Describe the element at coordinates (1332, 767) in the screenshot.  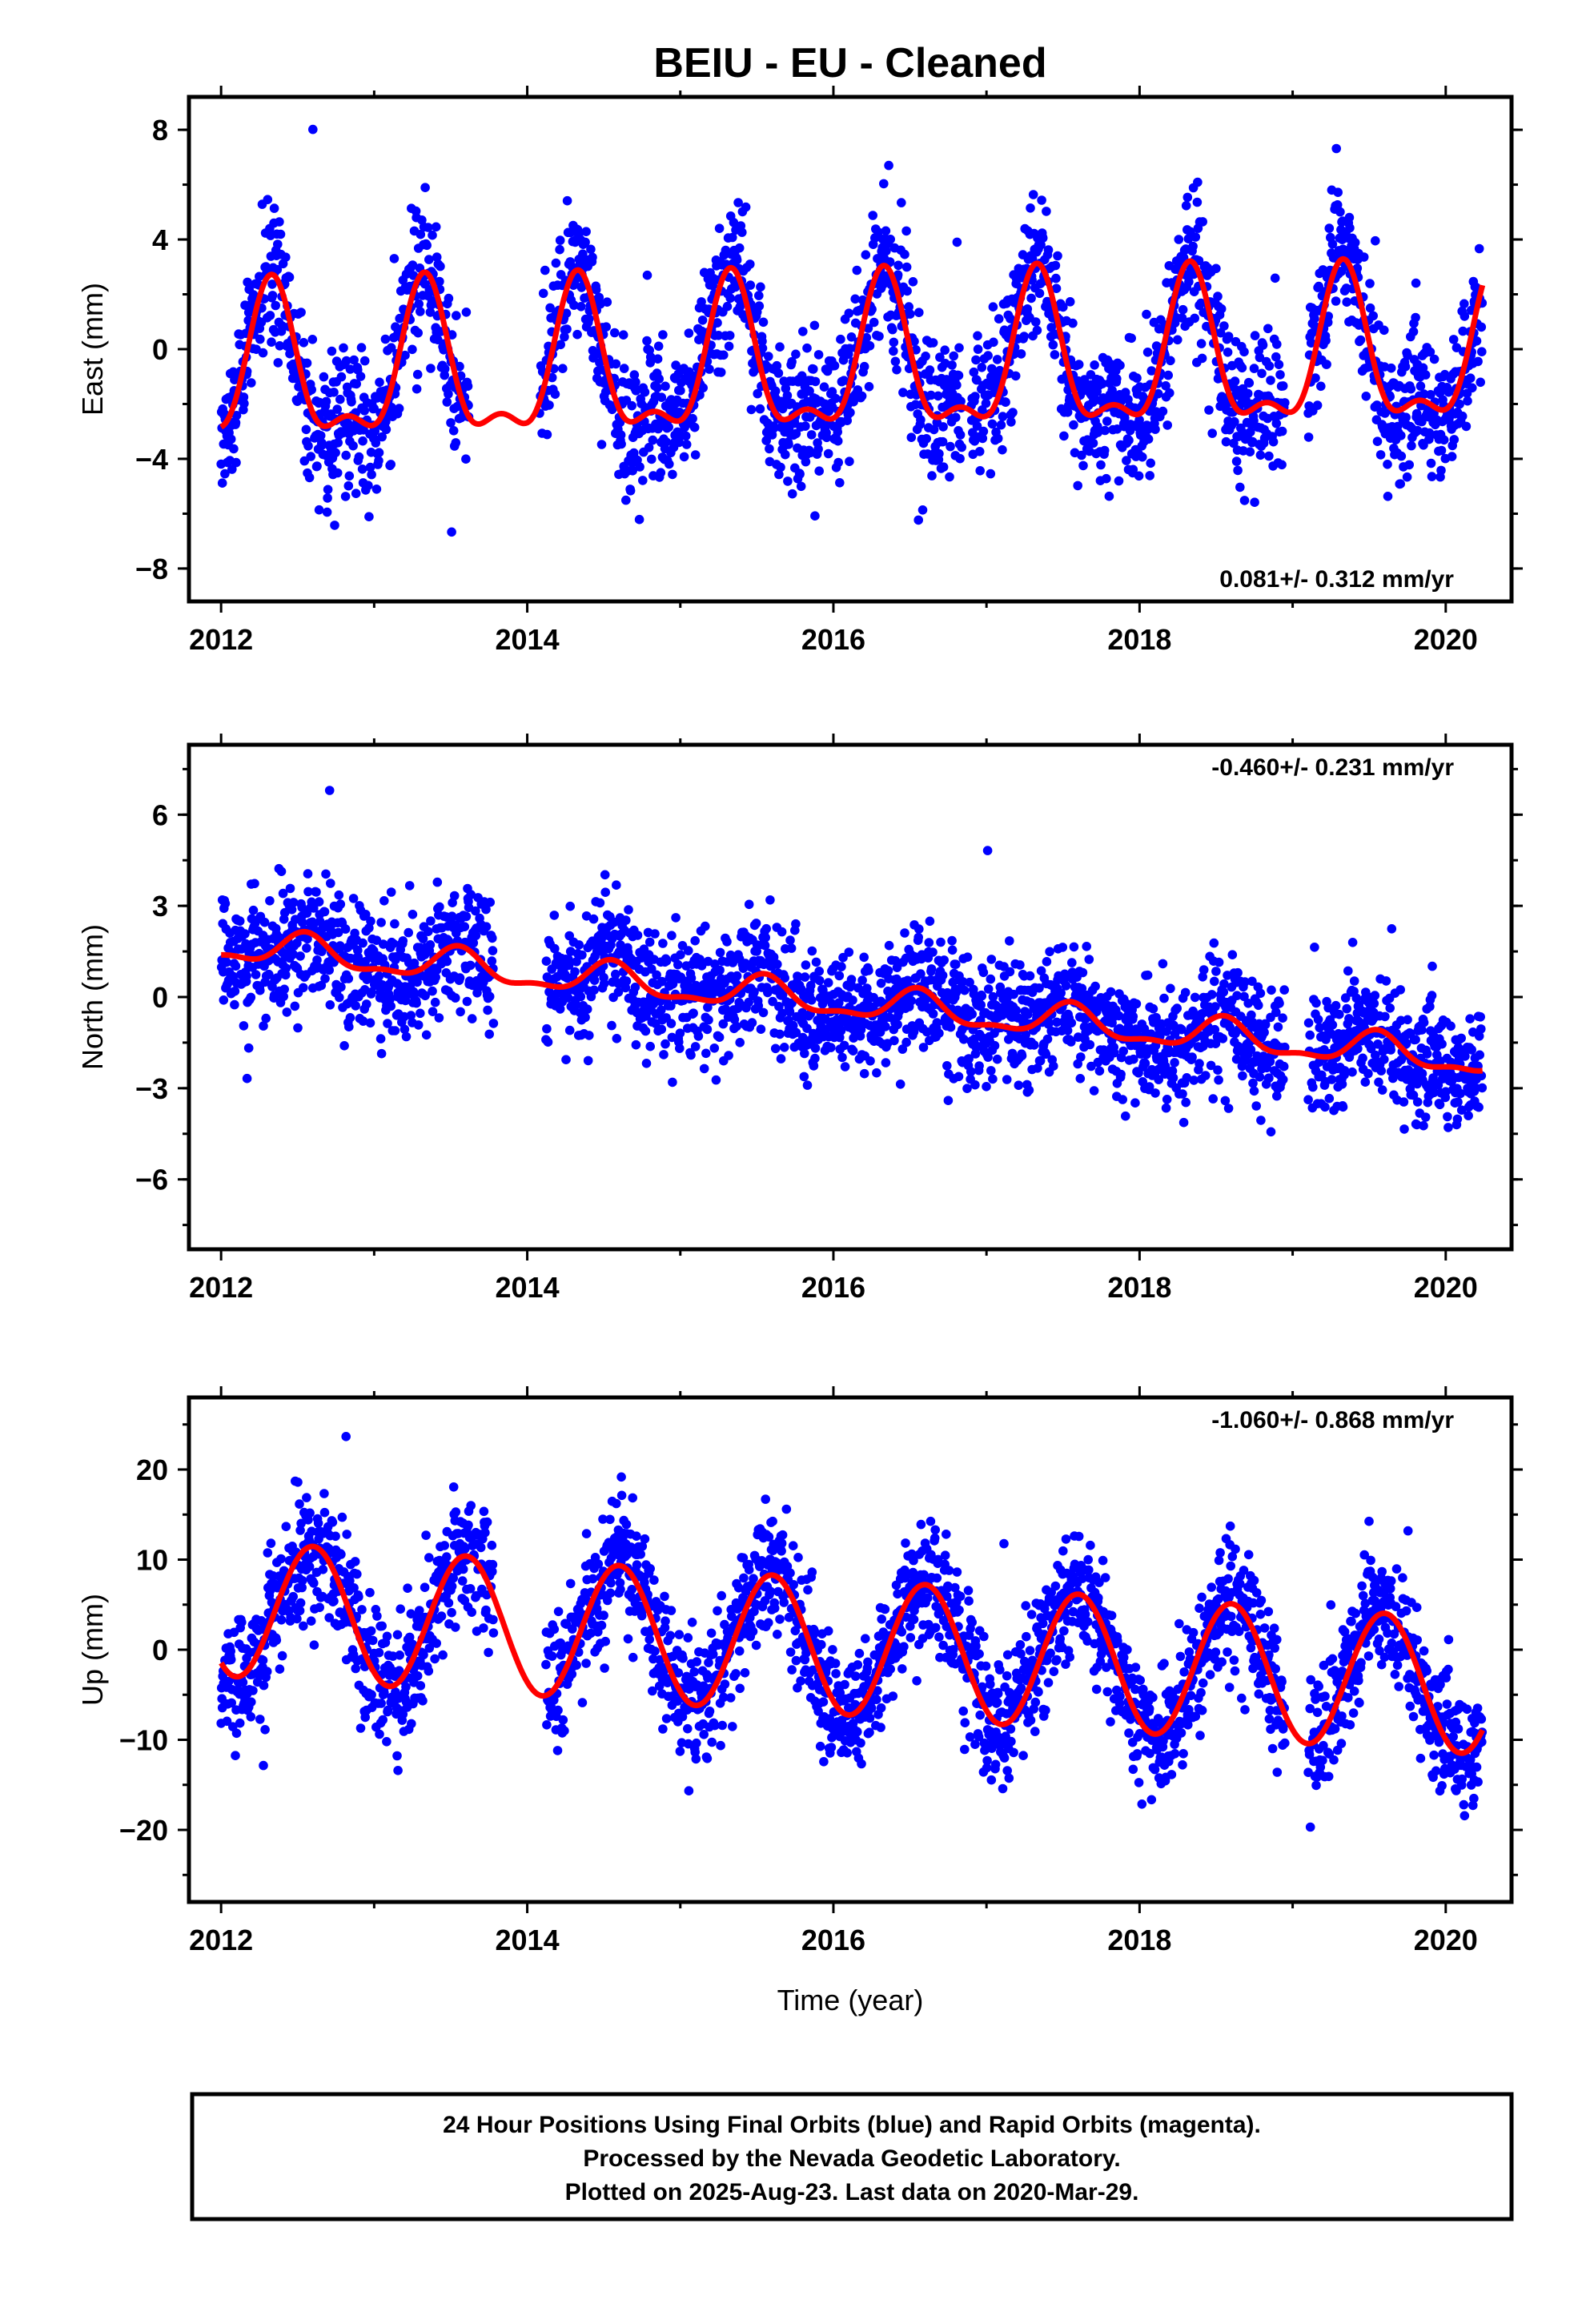
I see `rate-annotation: -0.460+/- 0.231 mm/yr` at that location.